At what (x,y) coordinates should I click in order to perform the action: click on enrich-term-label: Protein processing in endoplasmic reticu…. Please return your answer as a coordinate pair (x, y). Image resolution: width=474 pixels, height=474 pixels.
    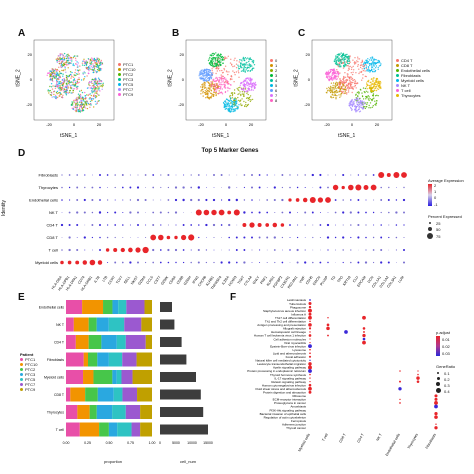
    Looking at the image, I should click on (276, 371).